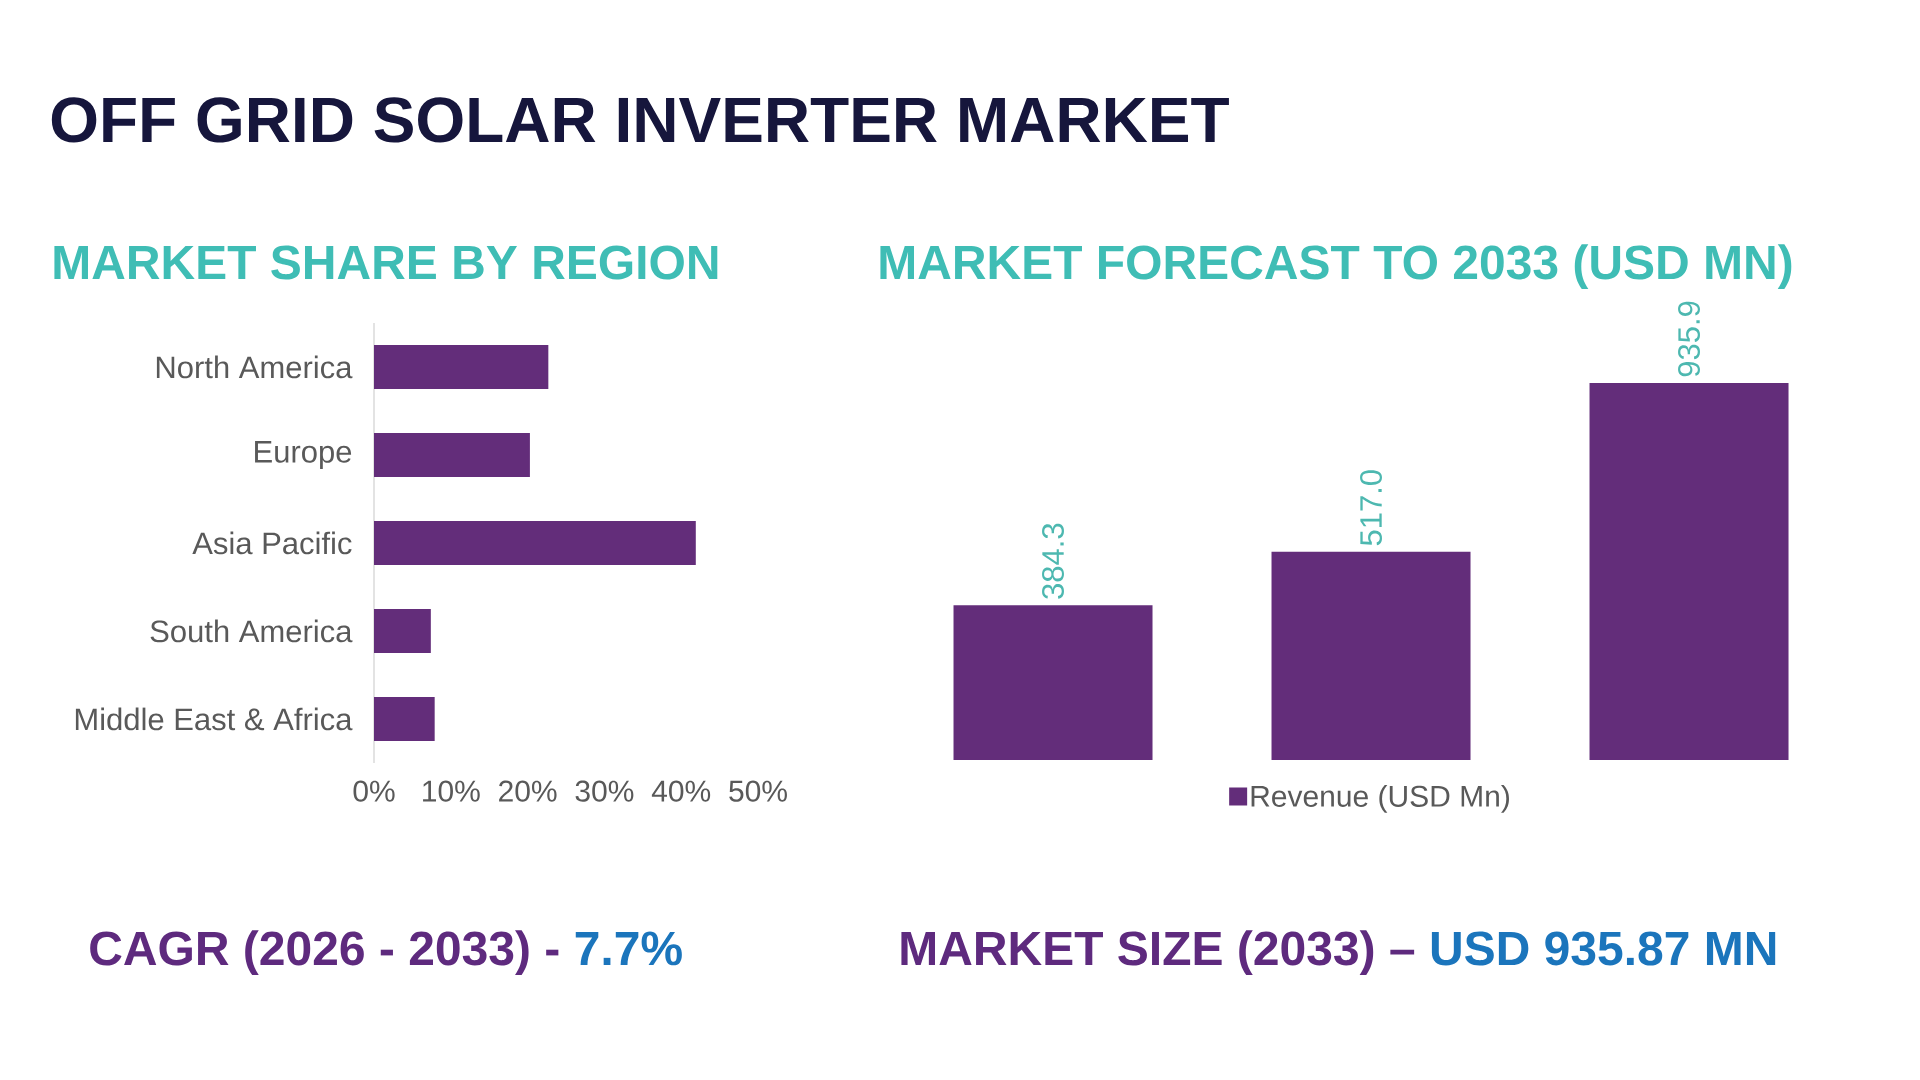 This screenshot has width=1920, height=1080. I want to click on x-tick-label: 20%, so click(528, 791).